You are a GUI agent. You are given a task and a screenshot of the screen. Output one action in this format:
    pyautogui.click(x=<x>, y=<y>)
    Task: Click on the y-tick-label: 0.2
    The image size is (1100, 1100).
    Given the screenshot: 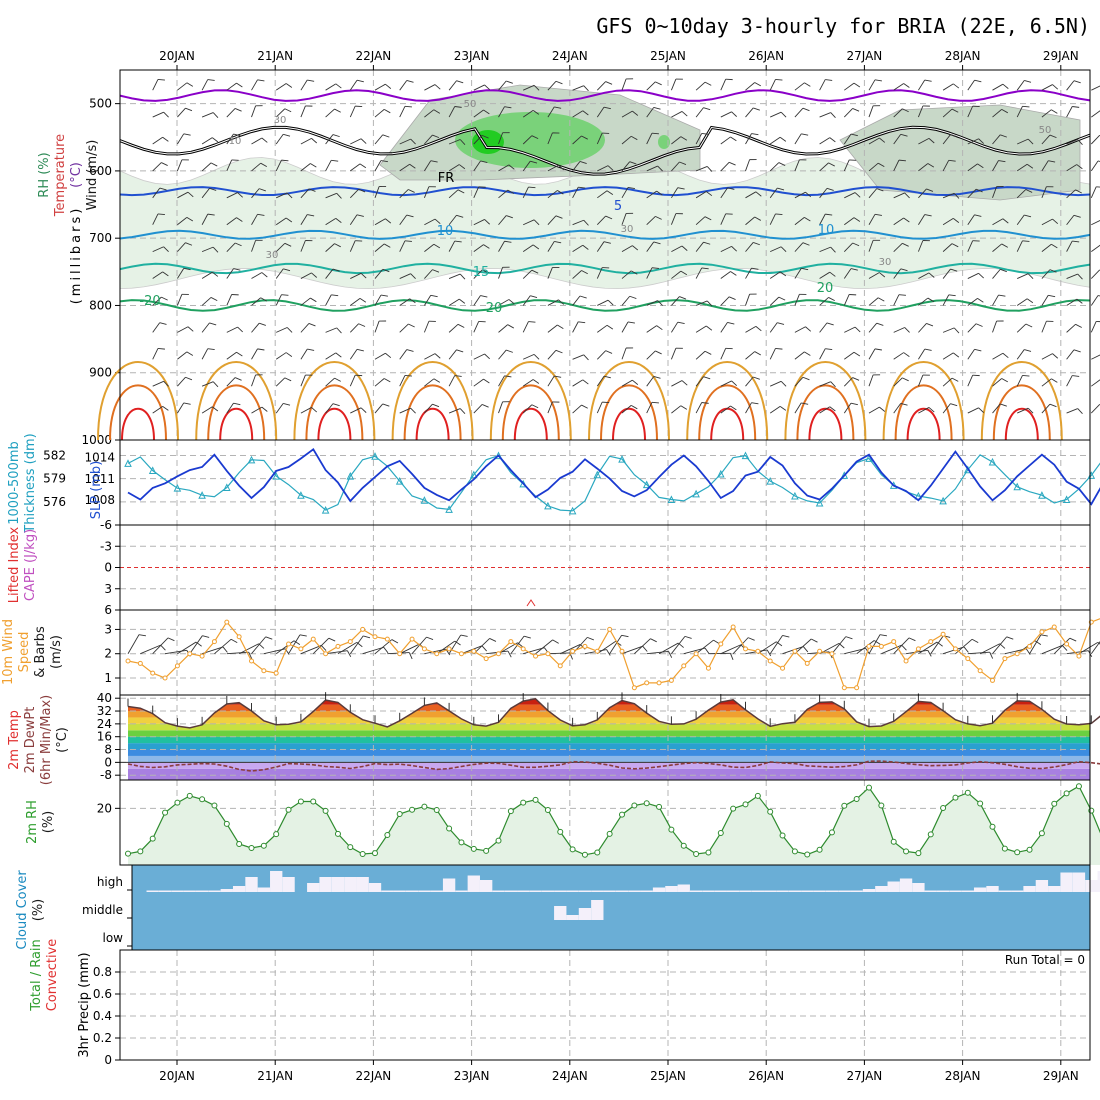 What is the action you would take?
    pyautogui.click(x=102, y=1038)
    